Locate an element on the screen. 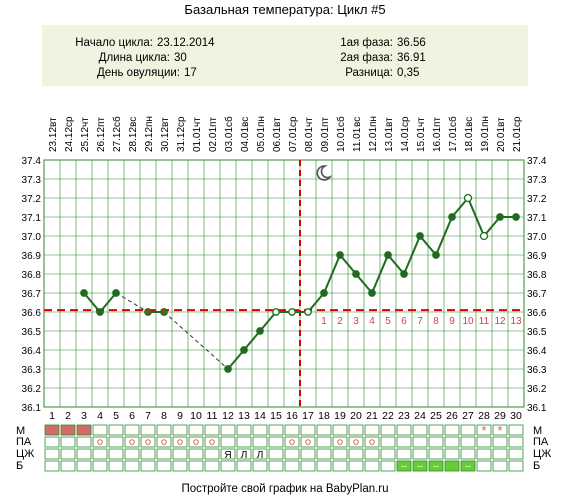 Image resolution: width=570 pixels, height=502 pixels. cycle-day-label: 8 is located at coordinates (164, 416).